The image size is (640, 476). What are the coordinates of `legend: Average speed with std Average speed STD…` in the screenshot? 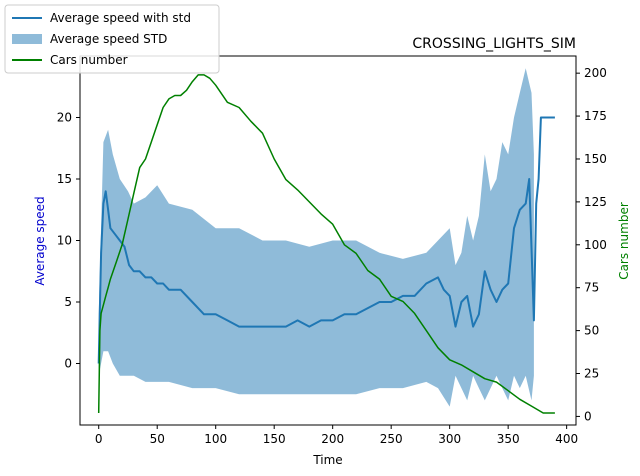 It's located at (112, 39).